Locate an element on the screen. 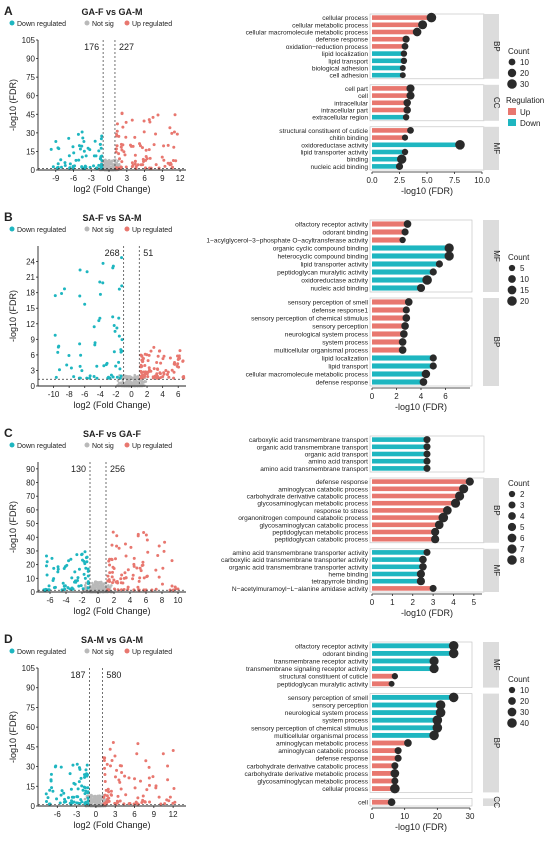 This screenshot has width=550, height=842. term-label: defense response is located at coordinates (342, 482).